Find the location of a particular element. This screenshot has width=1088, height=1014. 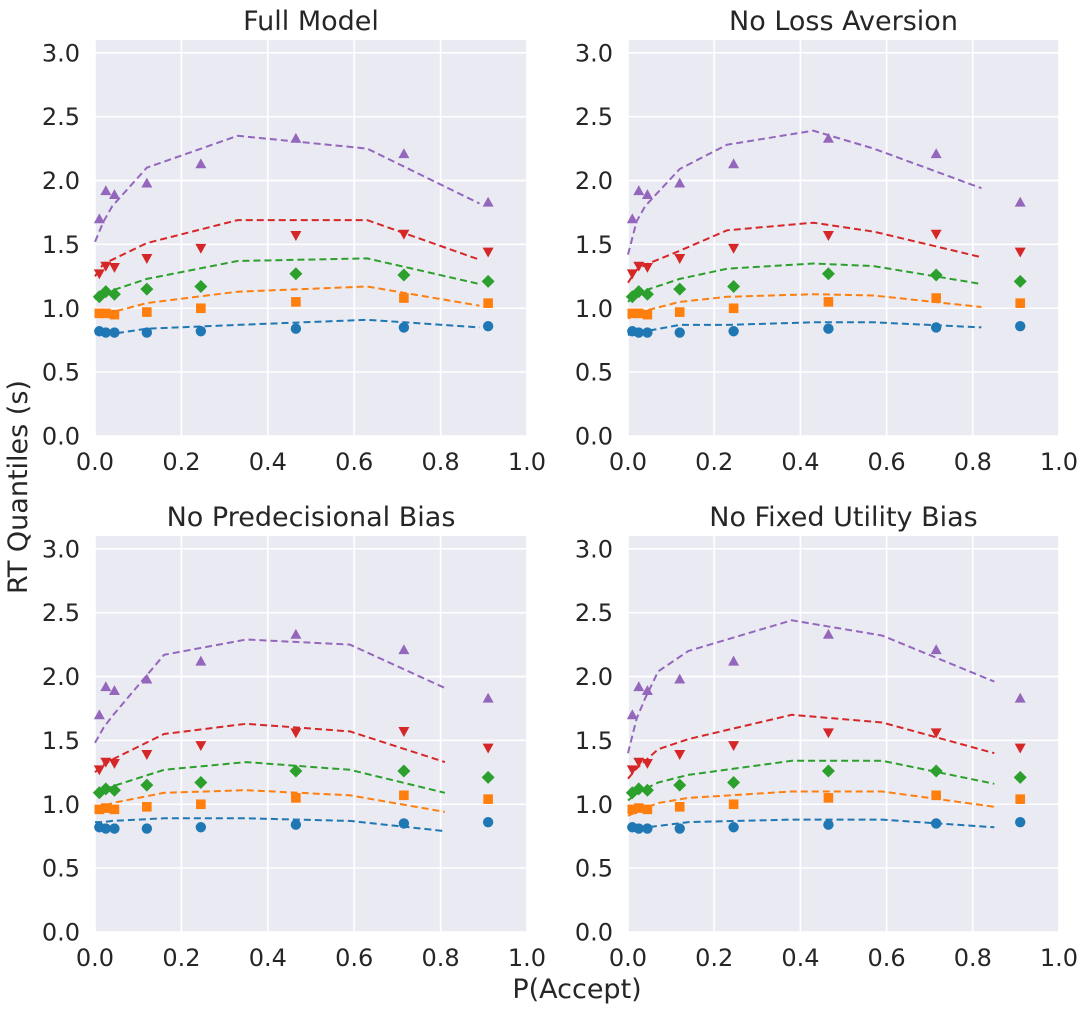

predicted-line-q5 is located at coordinates (811, 686).